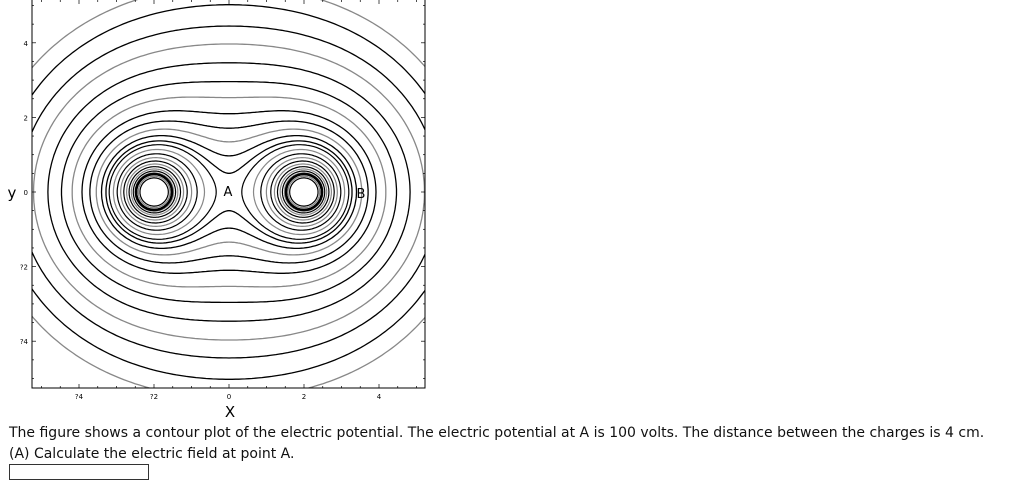 Image resolution: width=1024 pixels, height=483 pixels. I want to click on point-label: A, so click(228, 192).